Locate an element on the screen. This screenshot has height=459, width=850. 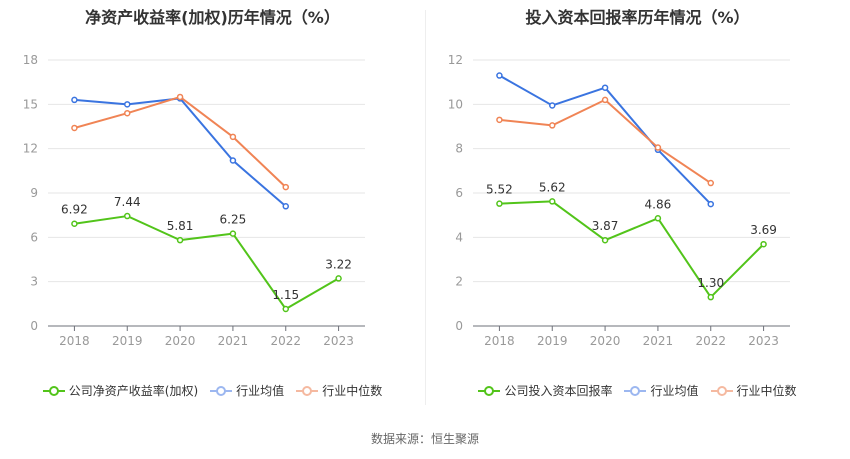
data-label: 5.62 is located at coordinates (552, 187).